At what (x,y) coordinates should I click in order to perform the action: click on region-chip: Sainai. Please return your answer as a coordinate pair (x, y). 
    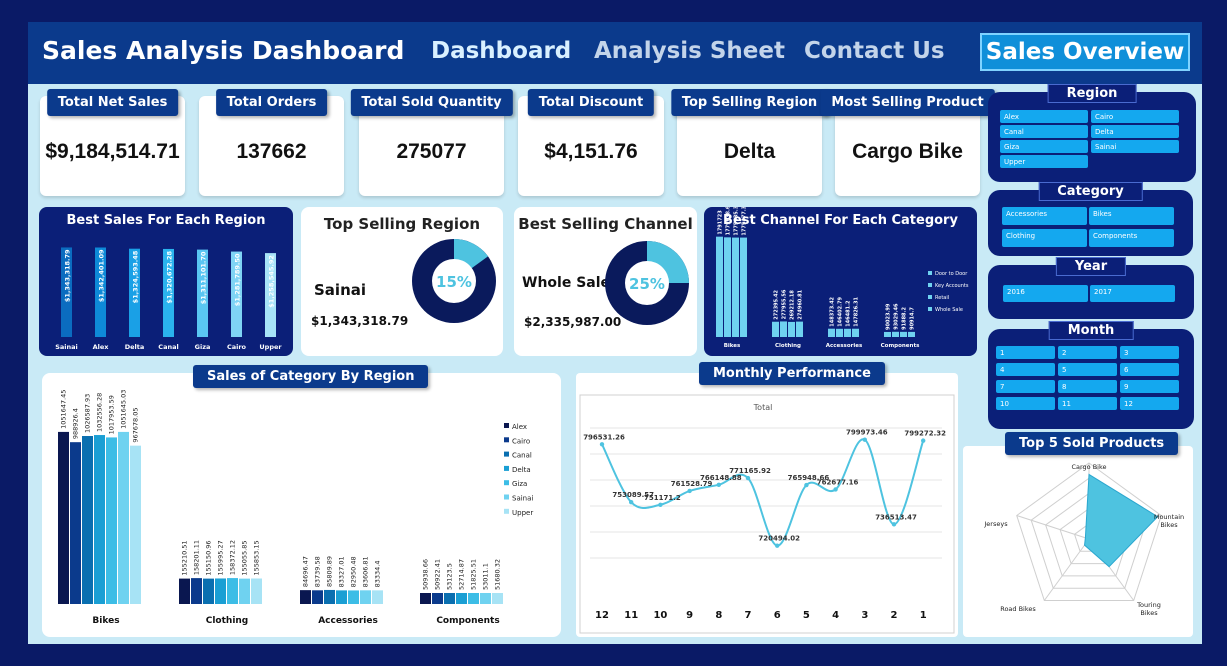
    Looking at the image, I should click on (1135, 146).